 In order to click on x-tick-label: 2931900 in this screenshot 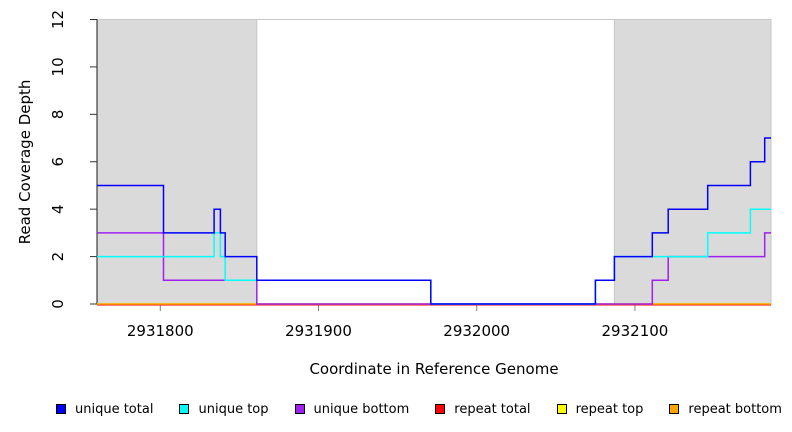, I will do `click(318, 331)`.